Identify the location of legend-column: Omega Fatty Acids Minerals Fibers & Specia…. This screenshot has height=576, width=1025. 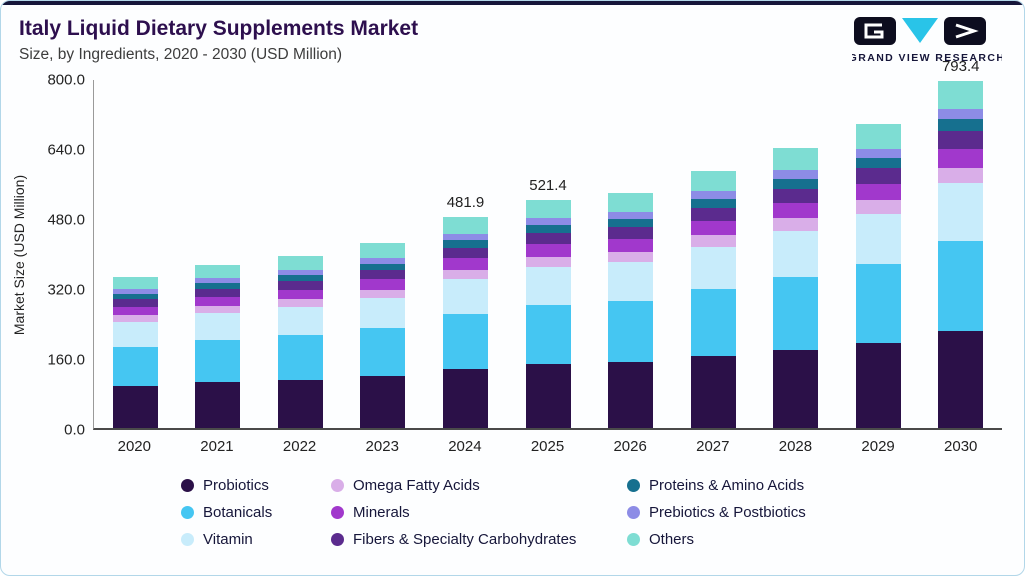
(460, 512).